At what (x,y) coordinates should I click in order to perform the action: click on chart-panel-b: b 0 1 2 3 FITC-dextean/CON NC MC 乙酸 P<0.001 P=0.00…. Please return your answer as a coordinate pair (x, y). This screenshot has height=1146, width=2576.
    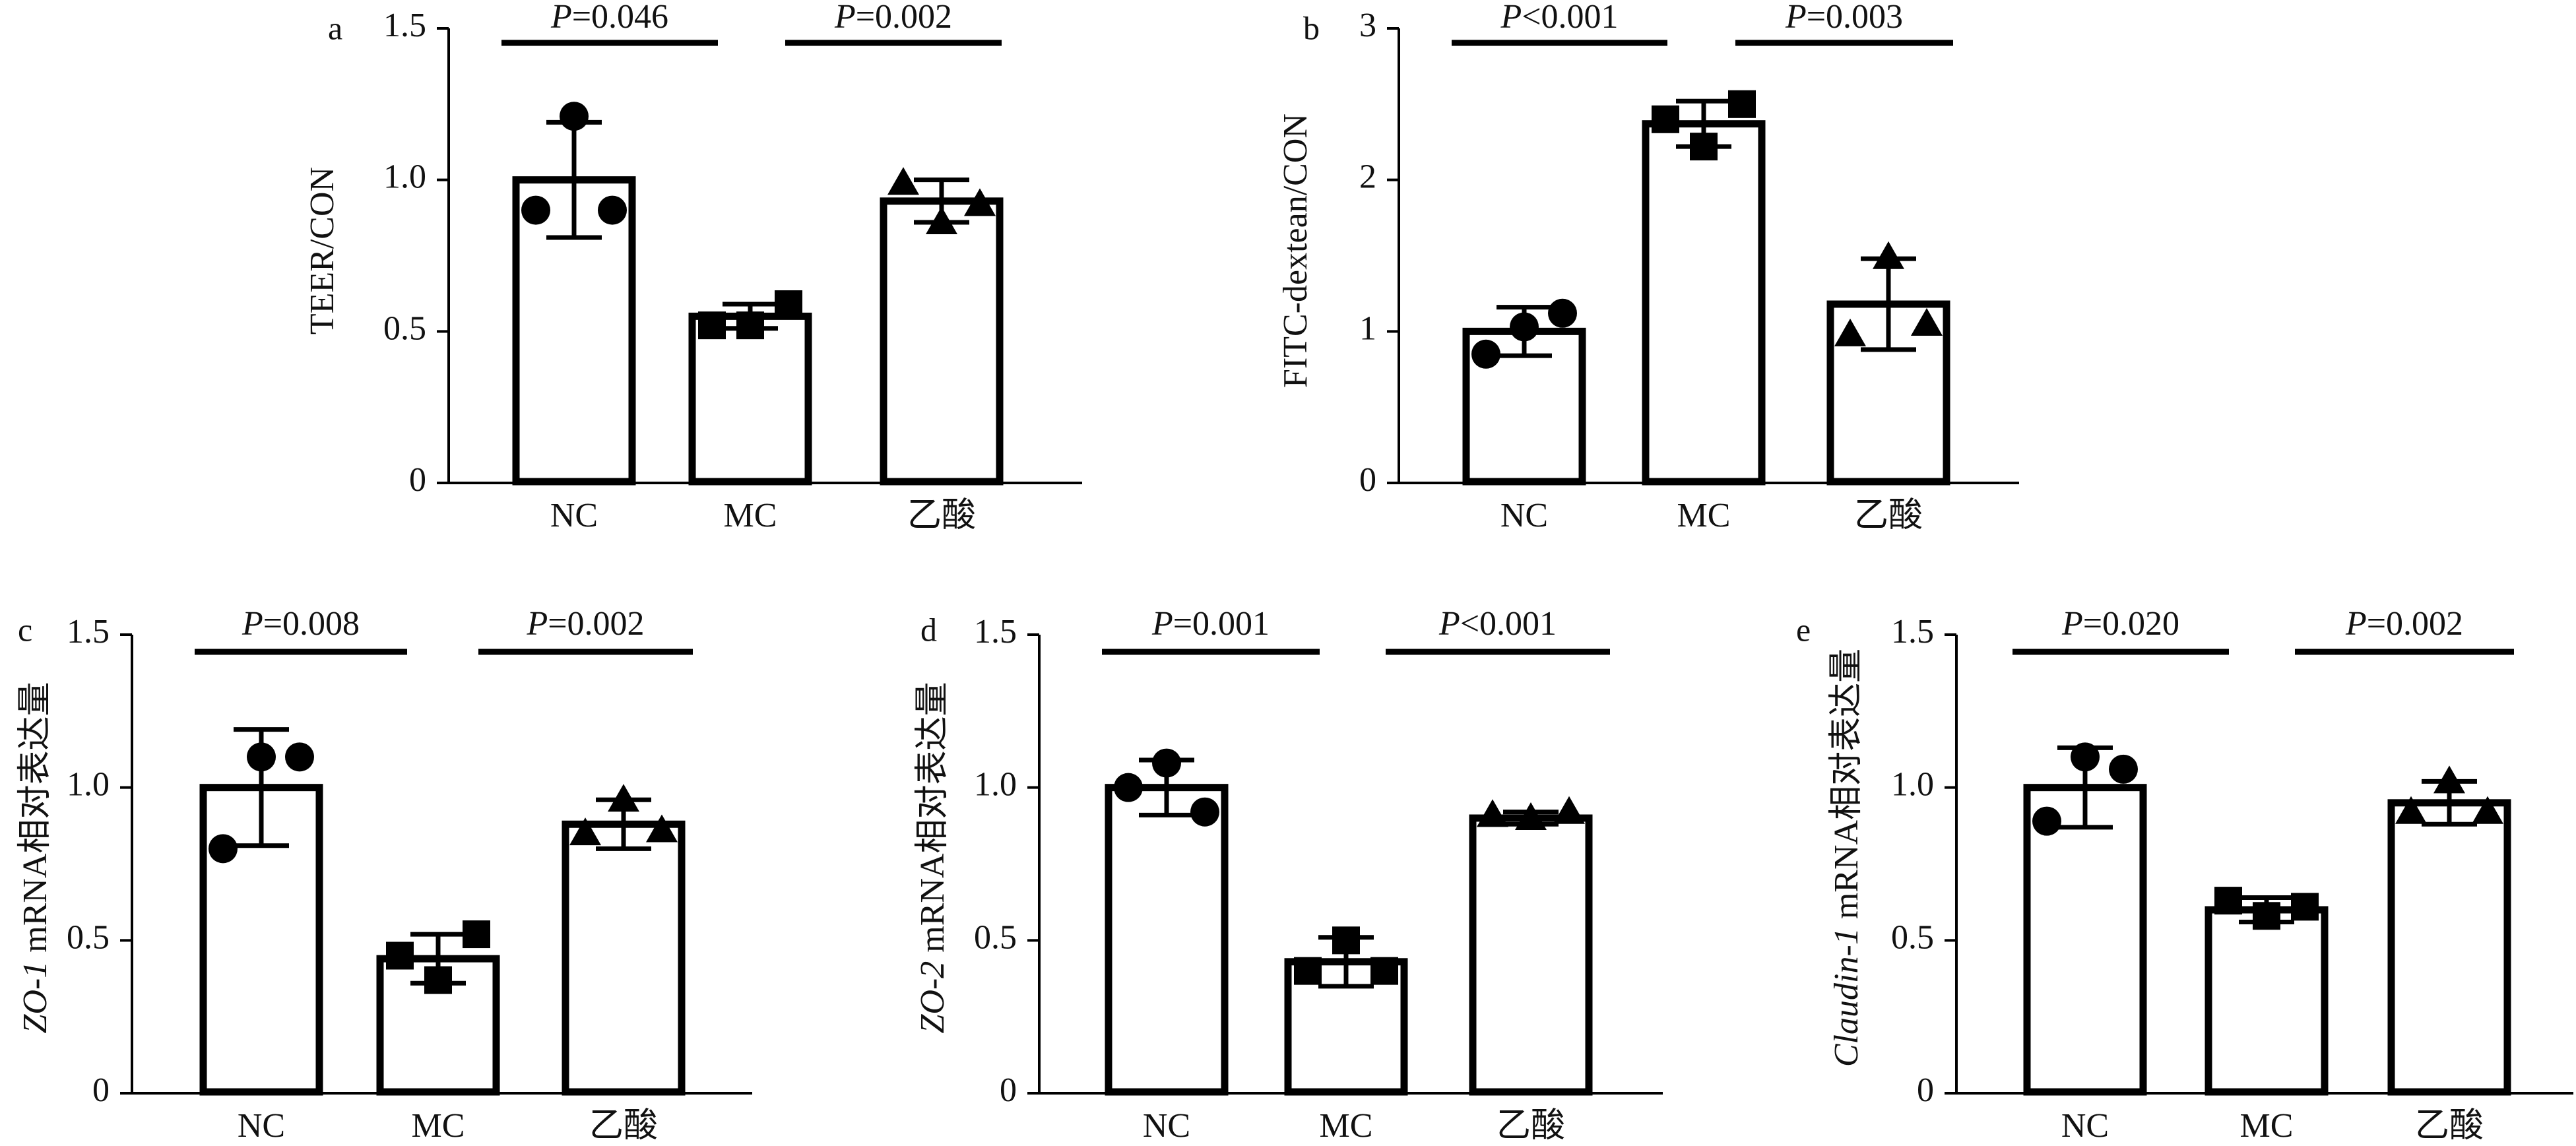
    Looking at the image, I should click on (1648, 267).